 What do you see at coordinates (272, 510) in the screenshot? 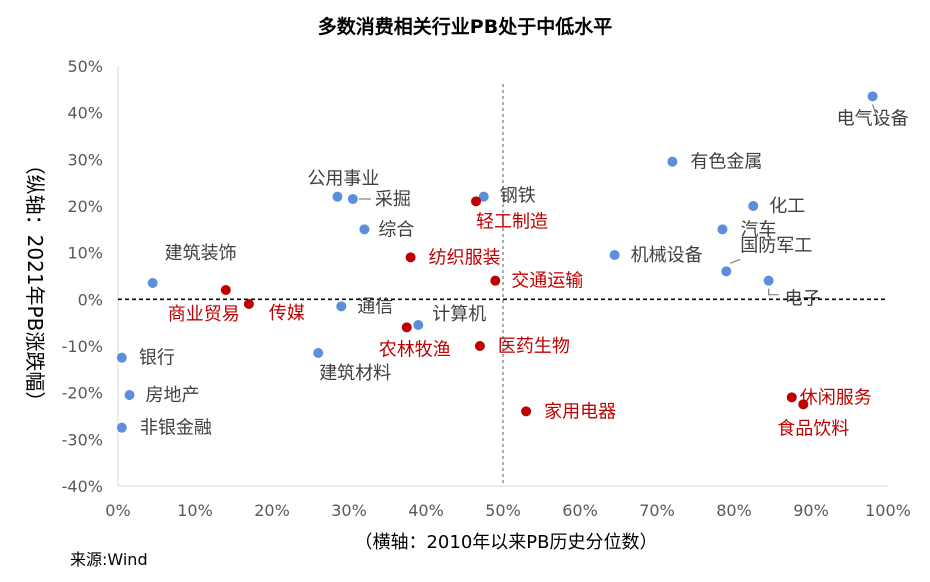
I see `x-tick-label: 20%` at bounding box center [272, 510].